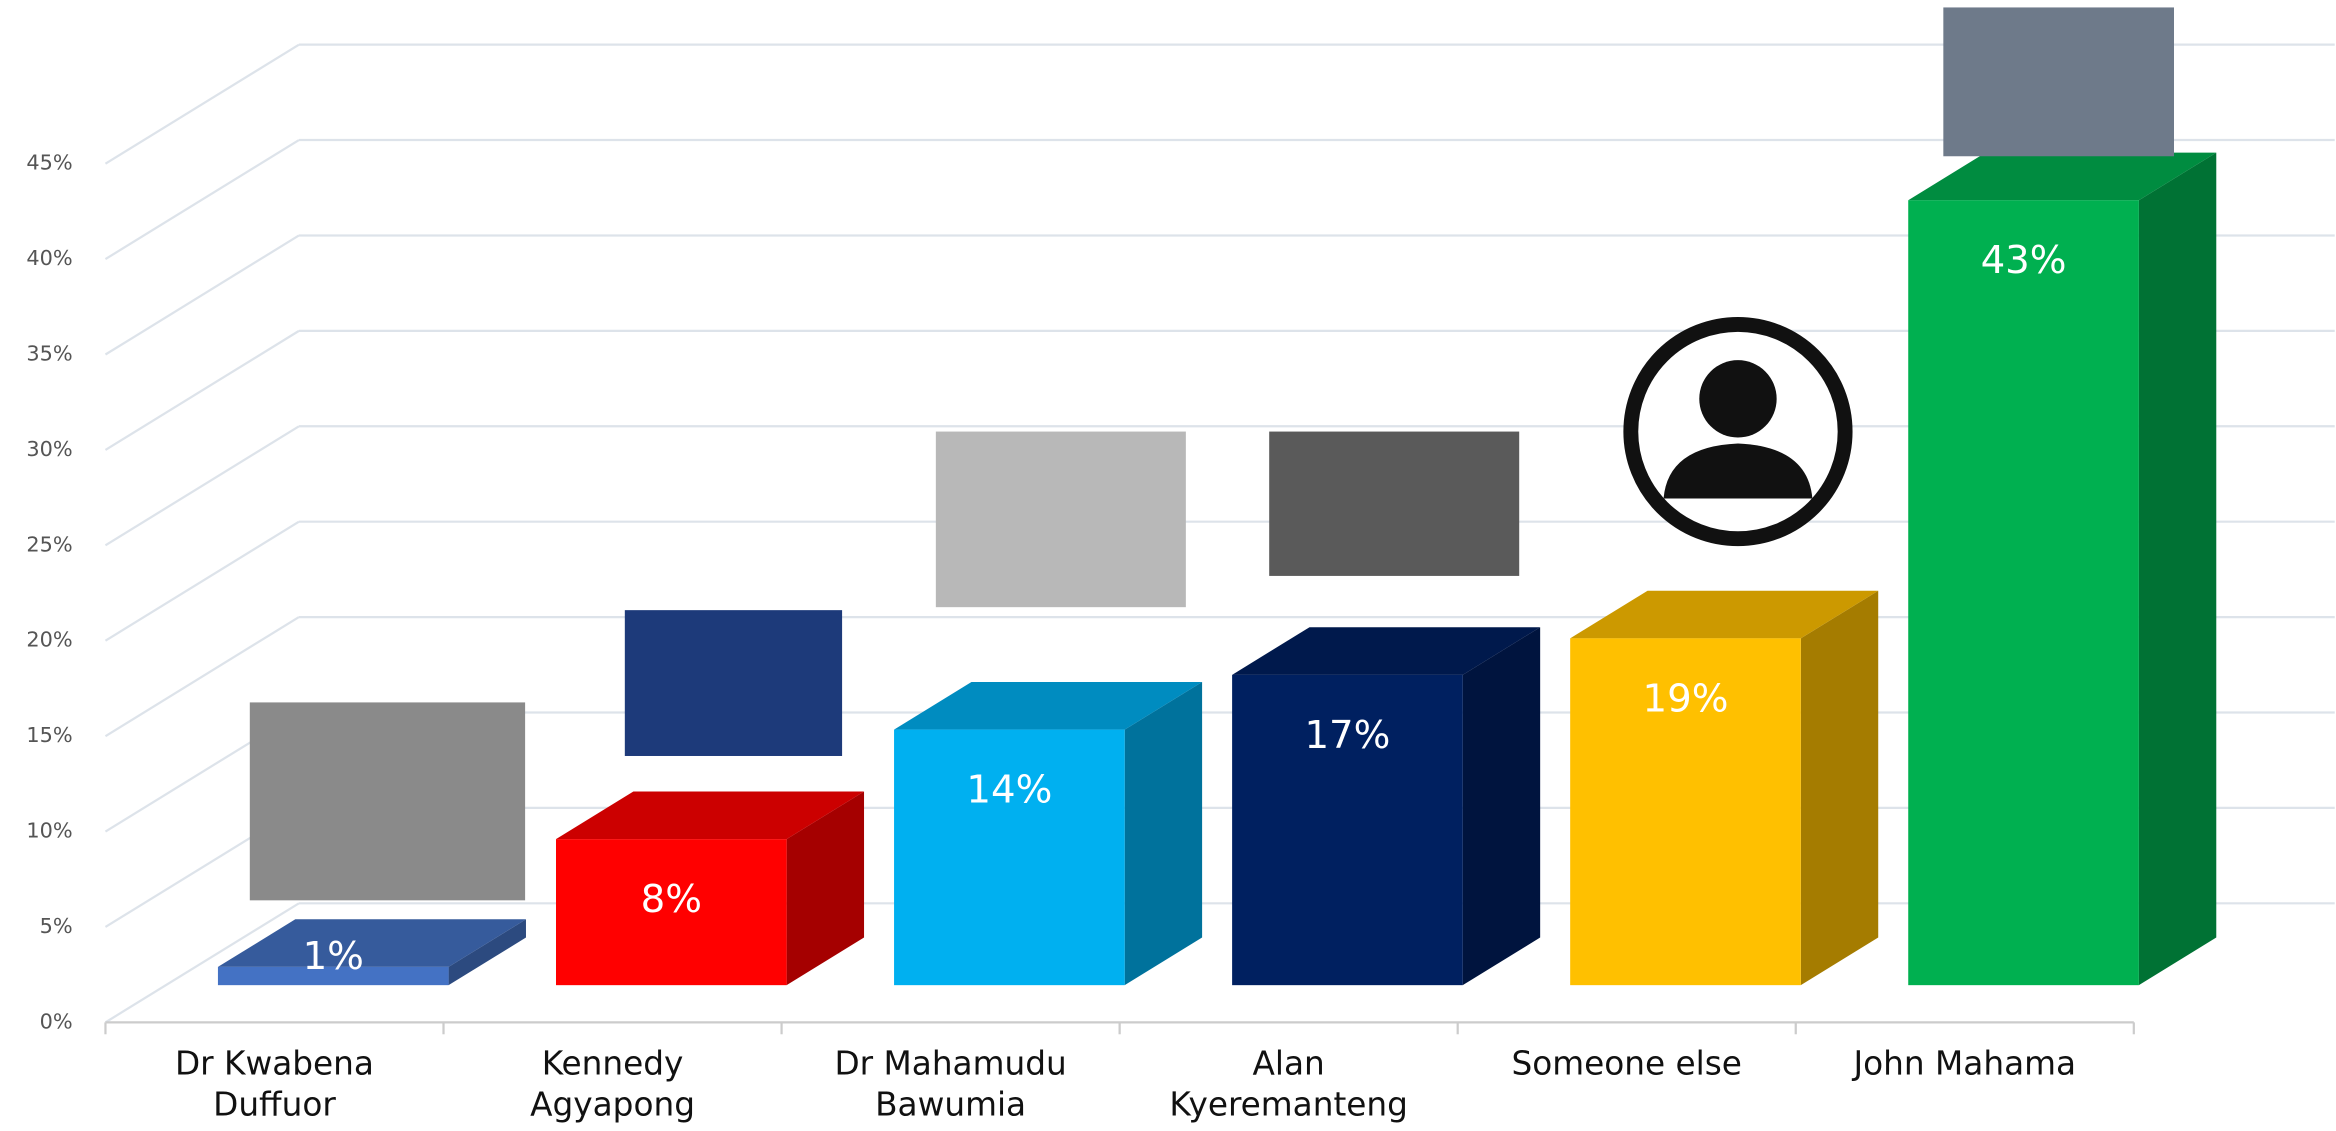 The height and width of the screenshot is (1131, 2336). Describe the element at coordinates (49, 163) in the screenshot. I see `y-tick-label: 45%` at that location.